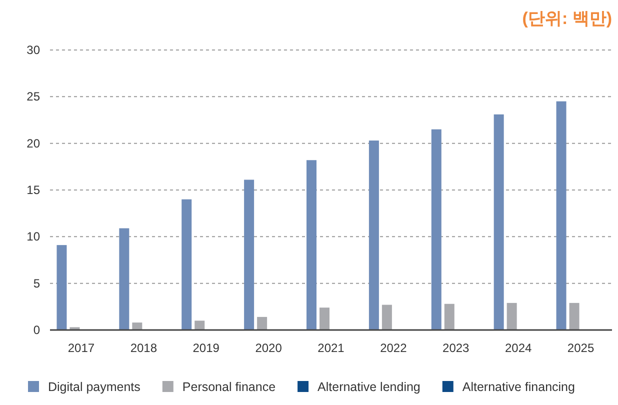 Image resolution: width=618 pixels, height=405 pixels. Describe the element at coordinates (206, 348) in the screenshot. I see `x-tick-label: 2019` at that location.